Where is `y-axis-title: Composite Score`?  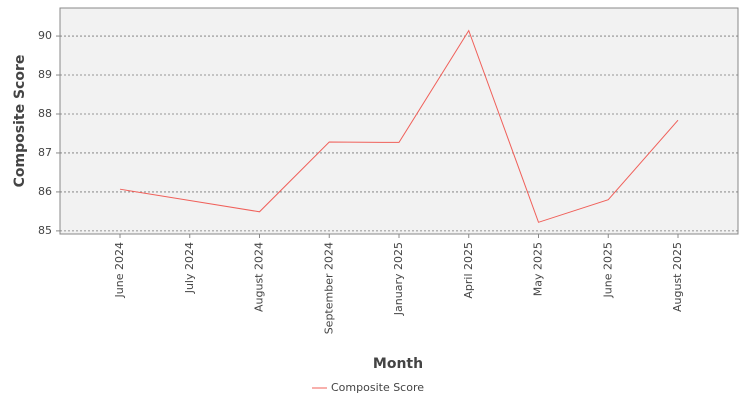
y-axis-title: Composite Score is located at coordinates (20, 121).